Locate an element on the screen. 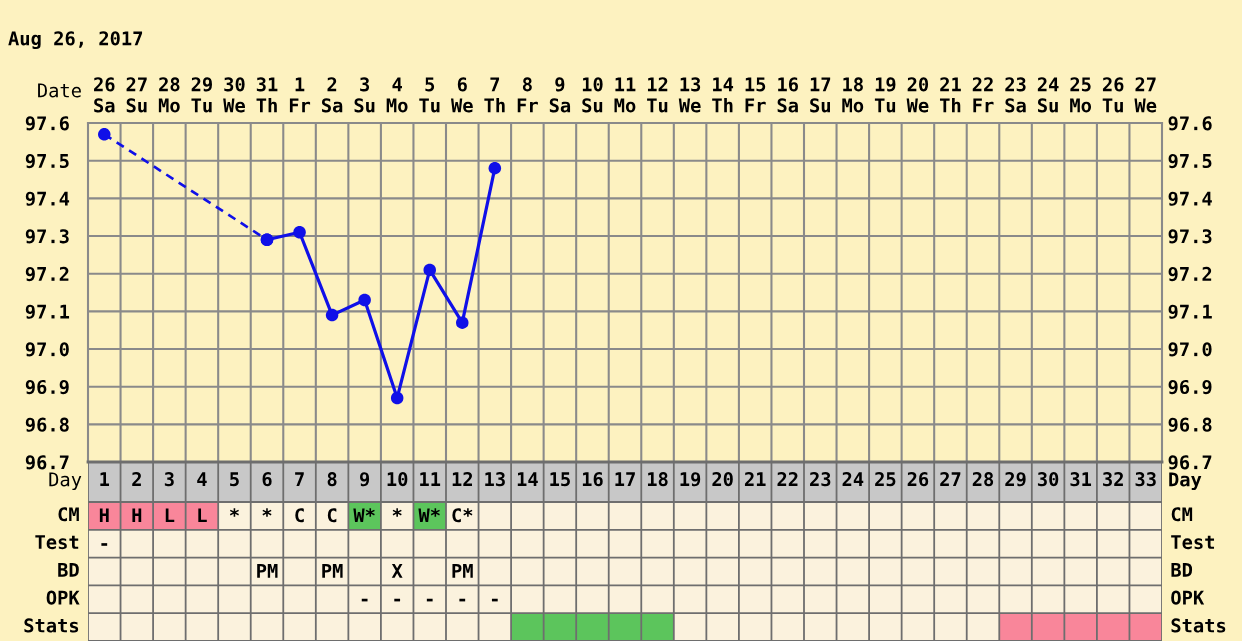  x-tick-label: 14 is located at coordinates (527, 479).